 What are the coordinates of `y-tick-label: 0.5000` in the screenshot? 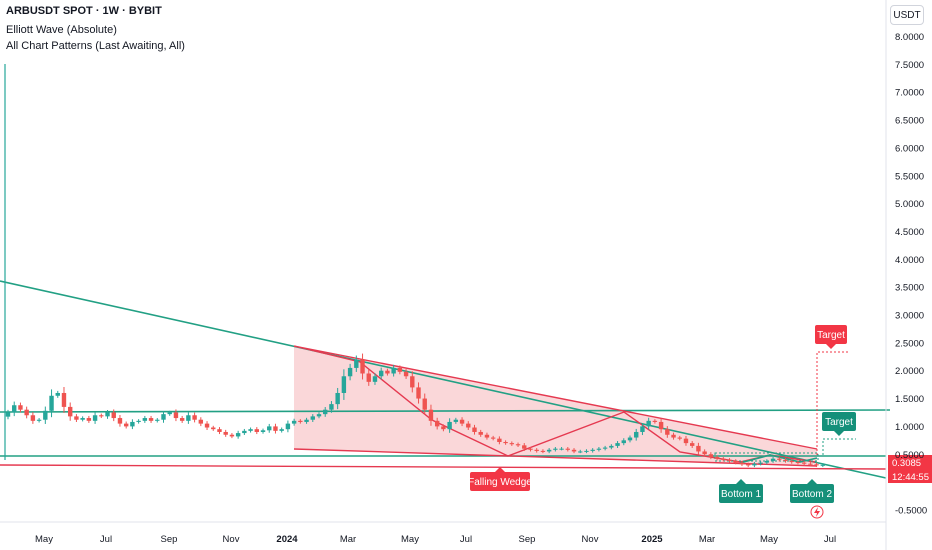 It's located at (909, 455).